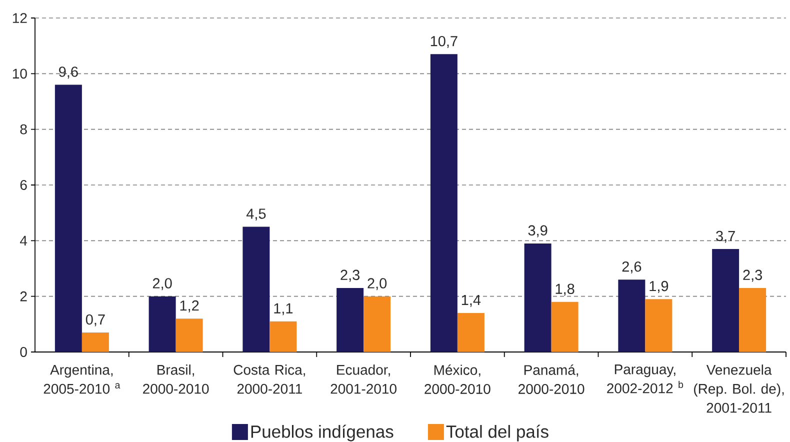 This screenshot has height=442, width=790. What do you see at coordinates (176, 379) in the screenshot?
I see `x-tick-label: Brasil, 2000-2010` at bounding box center [176, 379].